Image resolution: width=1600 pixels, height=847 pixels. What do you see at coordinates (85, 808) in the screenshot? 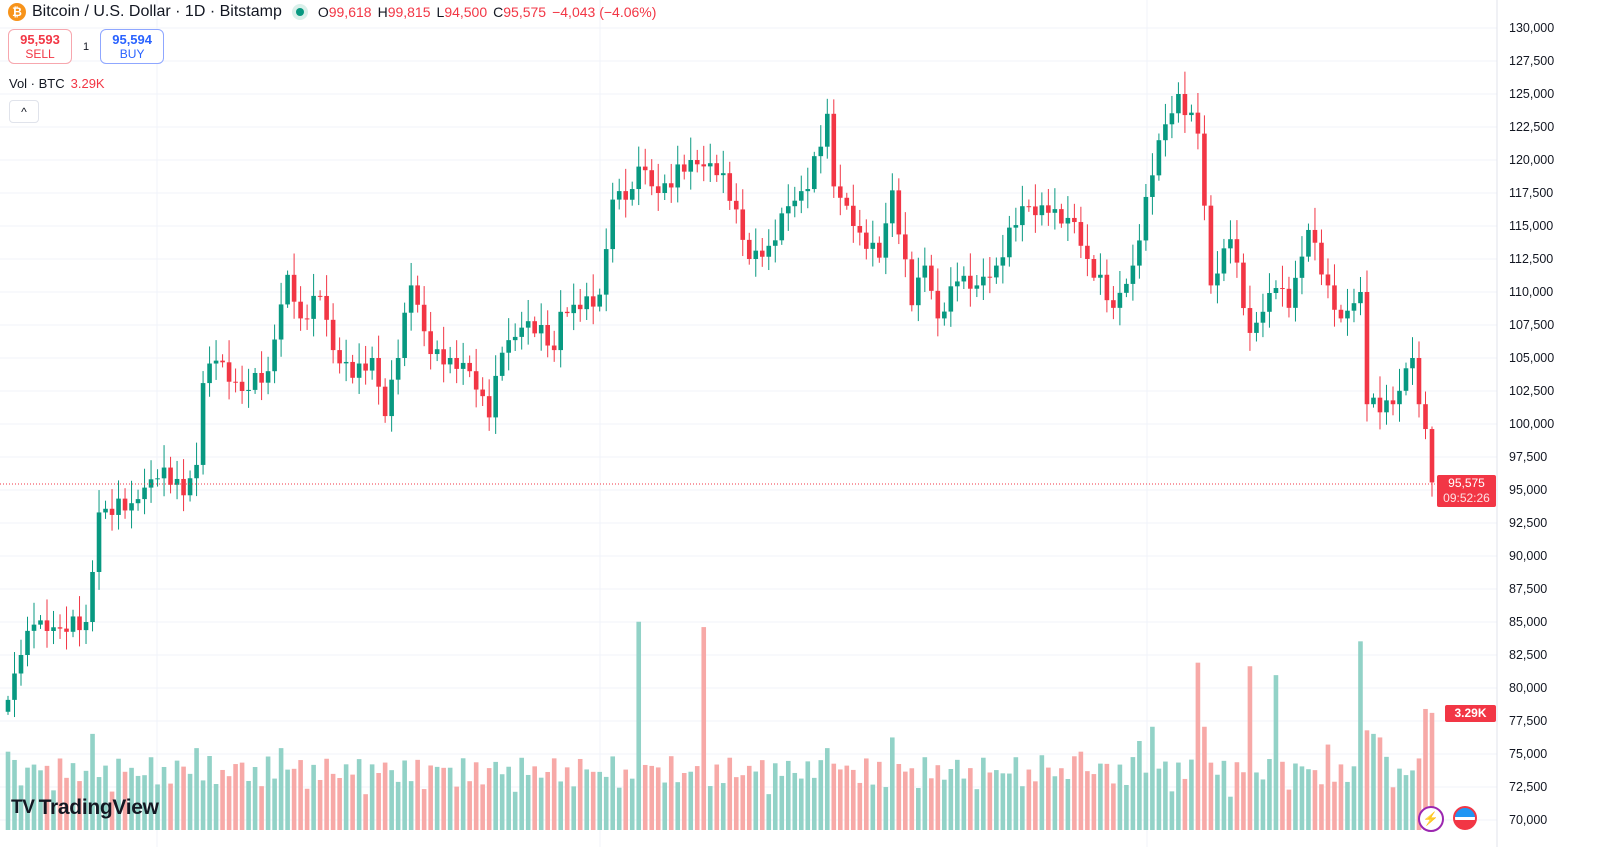
I see `tradingview-logo: TV TradingView` at bounding box center [85, 808].